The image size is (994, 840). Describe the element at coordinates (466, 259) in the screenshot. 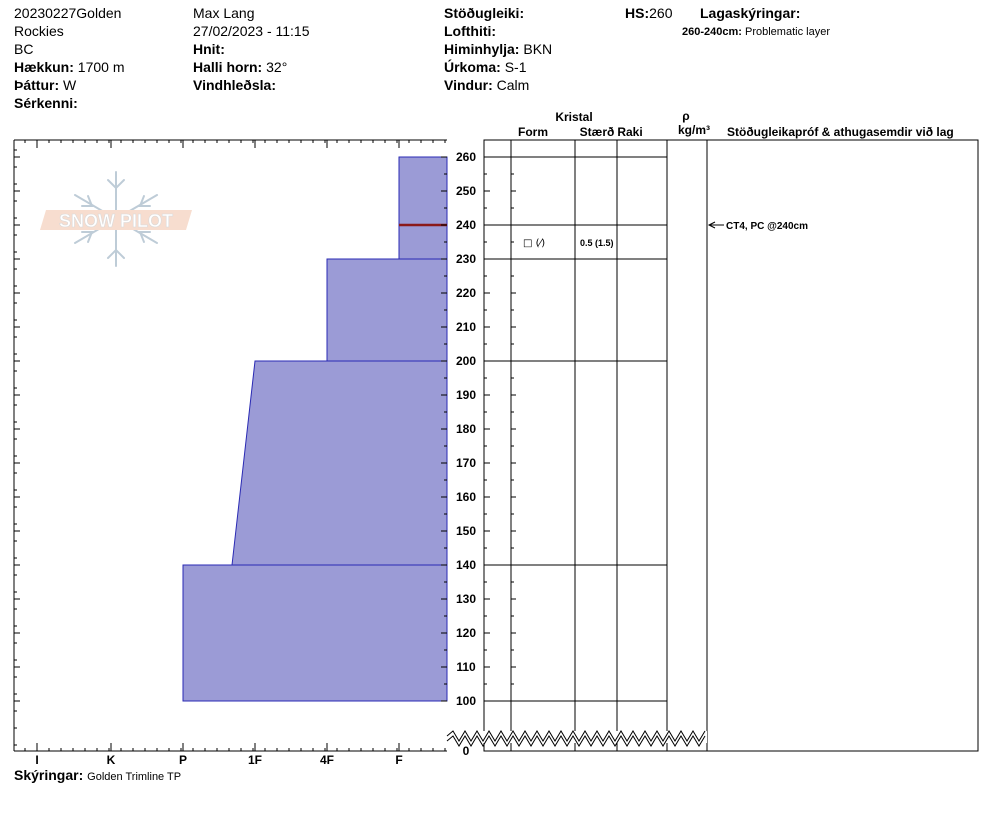

I see `depth-label-230: 230` at that location.